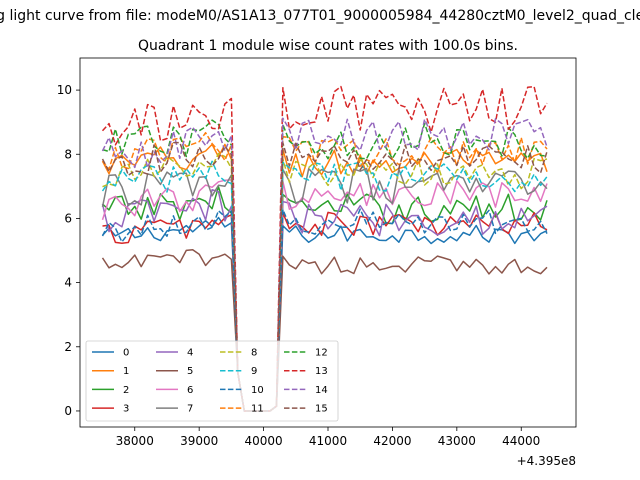 This screenshot has width=640, height=480. Describe the element at coordinates (68, 347) in the screenshot. I see `y-tick-label: 2` at that location.